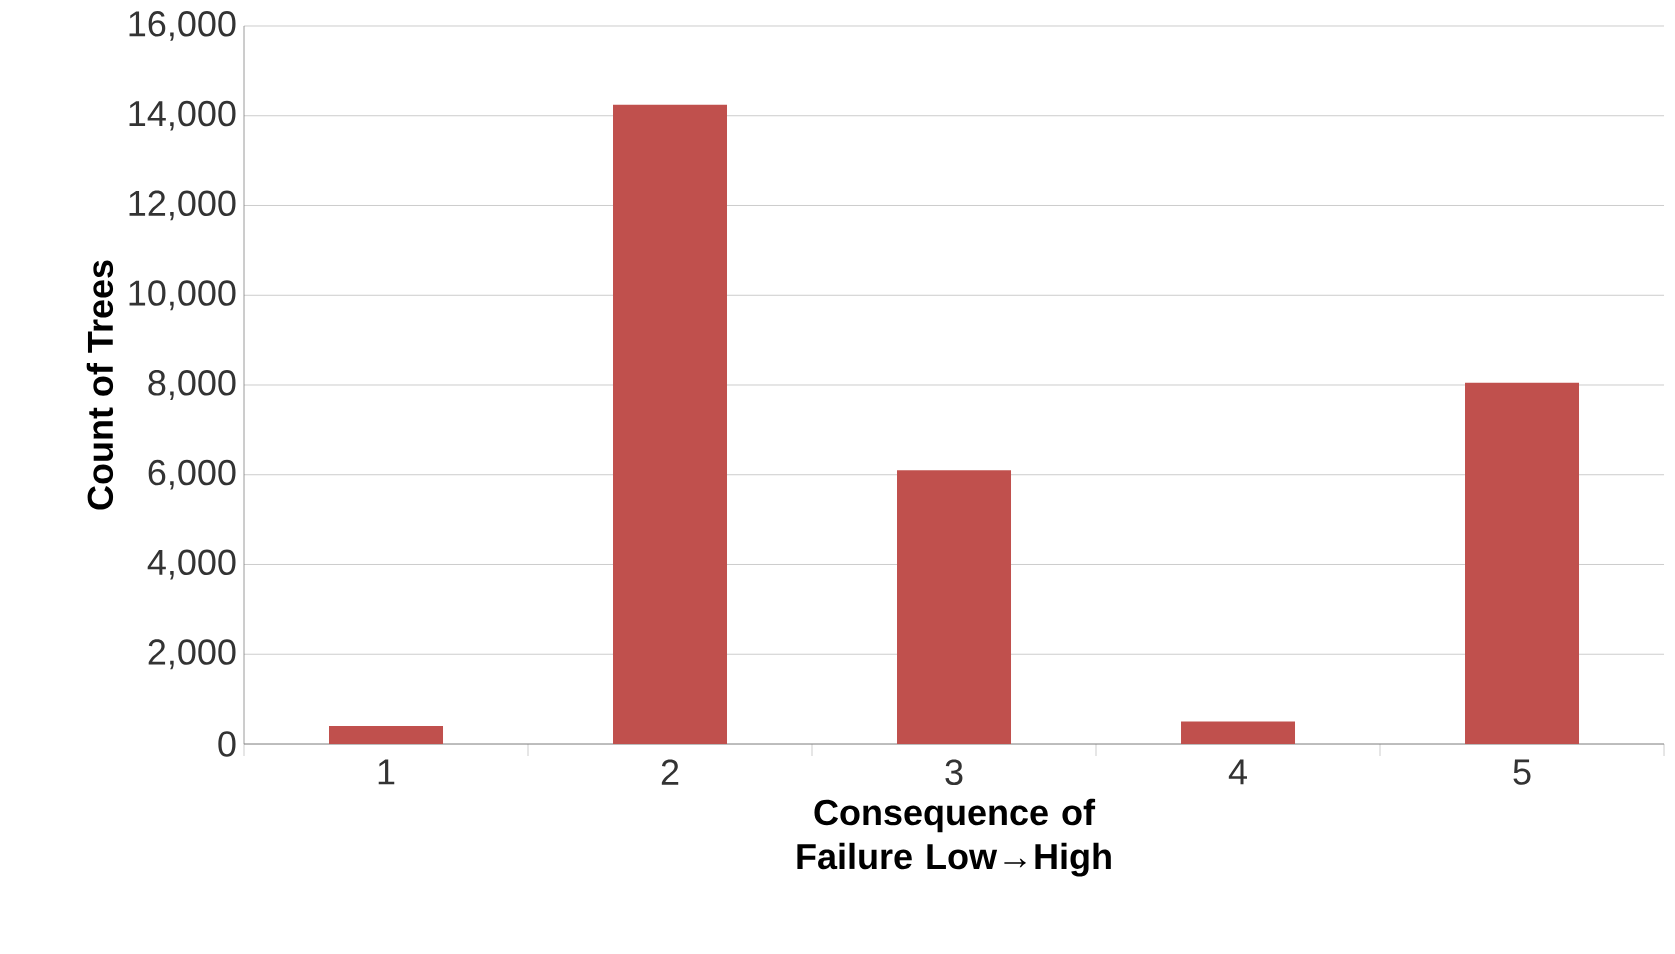 The image size is (1675, 954). What do you see at coordinates (100, 385) in the screenshot?
I see `y-axis-title: Count of Trees` at bounding box center [100, 385].